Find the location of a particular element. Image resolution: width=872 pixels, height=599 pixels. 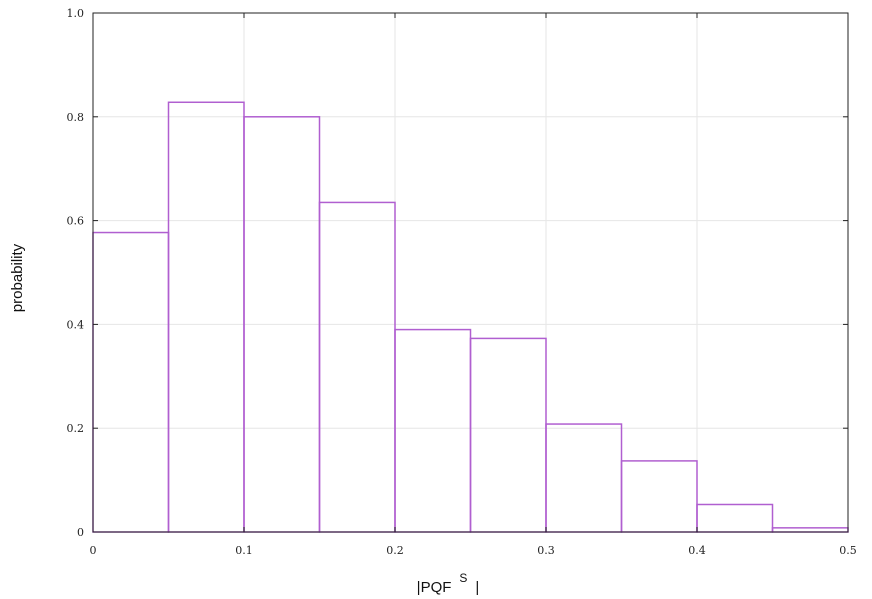

x-tick-label: 0.2 is located at coordinates (395, 550).